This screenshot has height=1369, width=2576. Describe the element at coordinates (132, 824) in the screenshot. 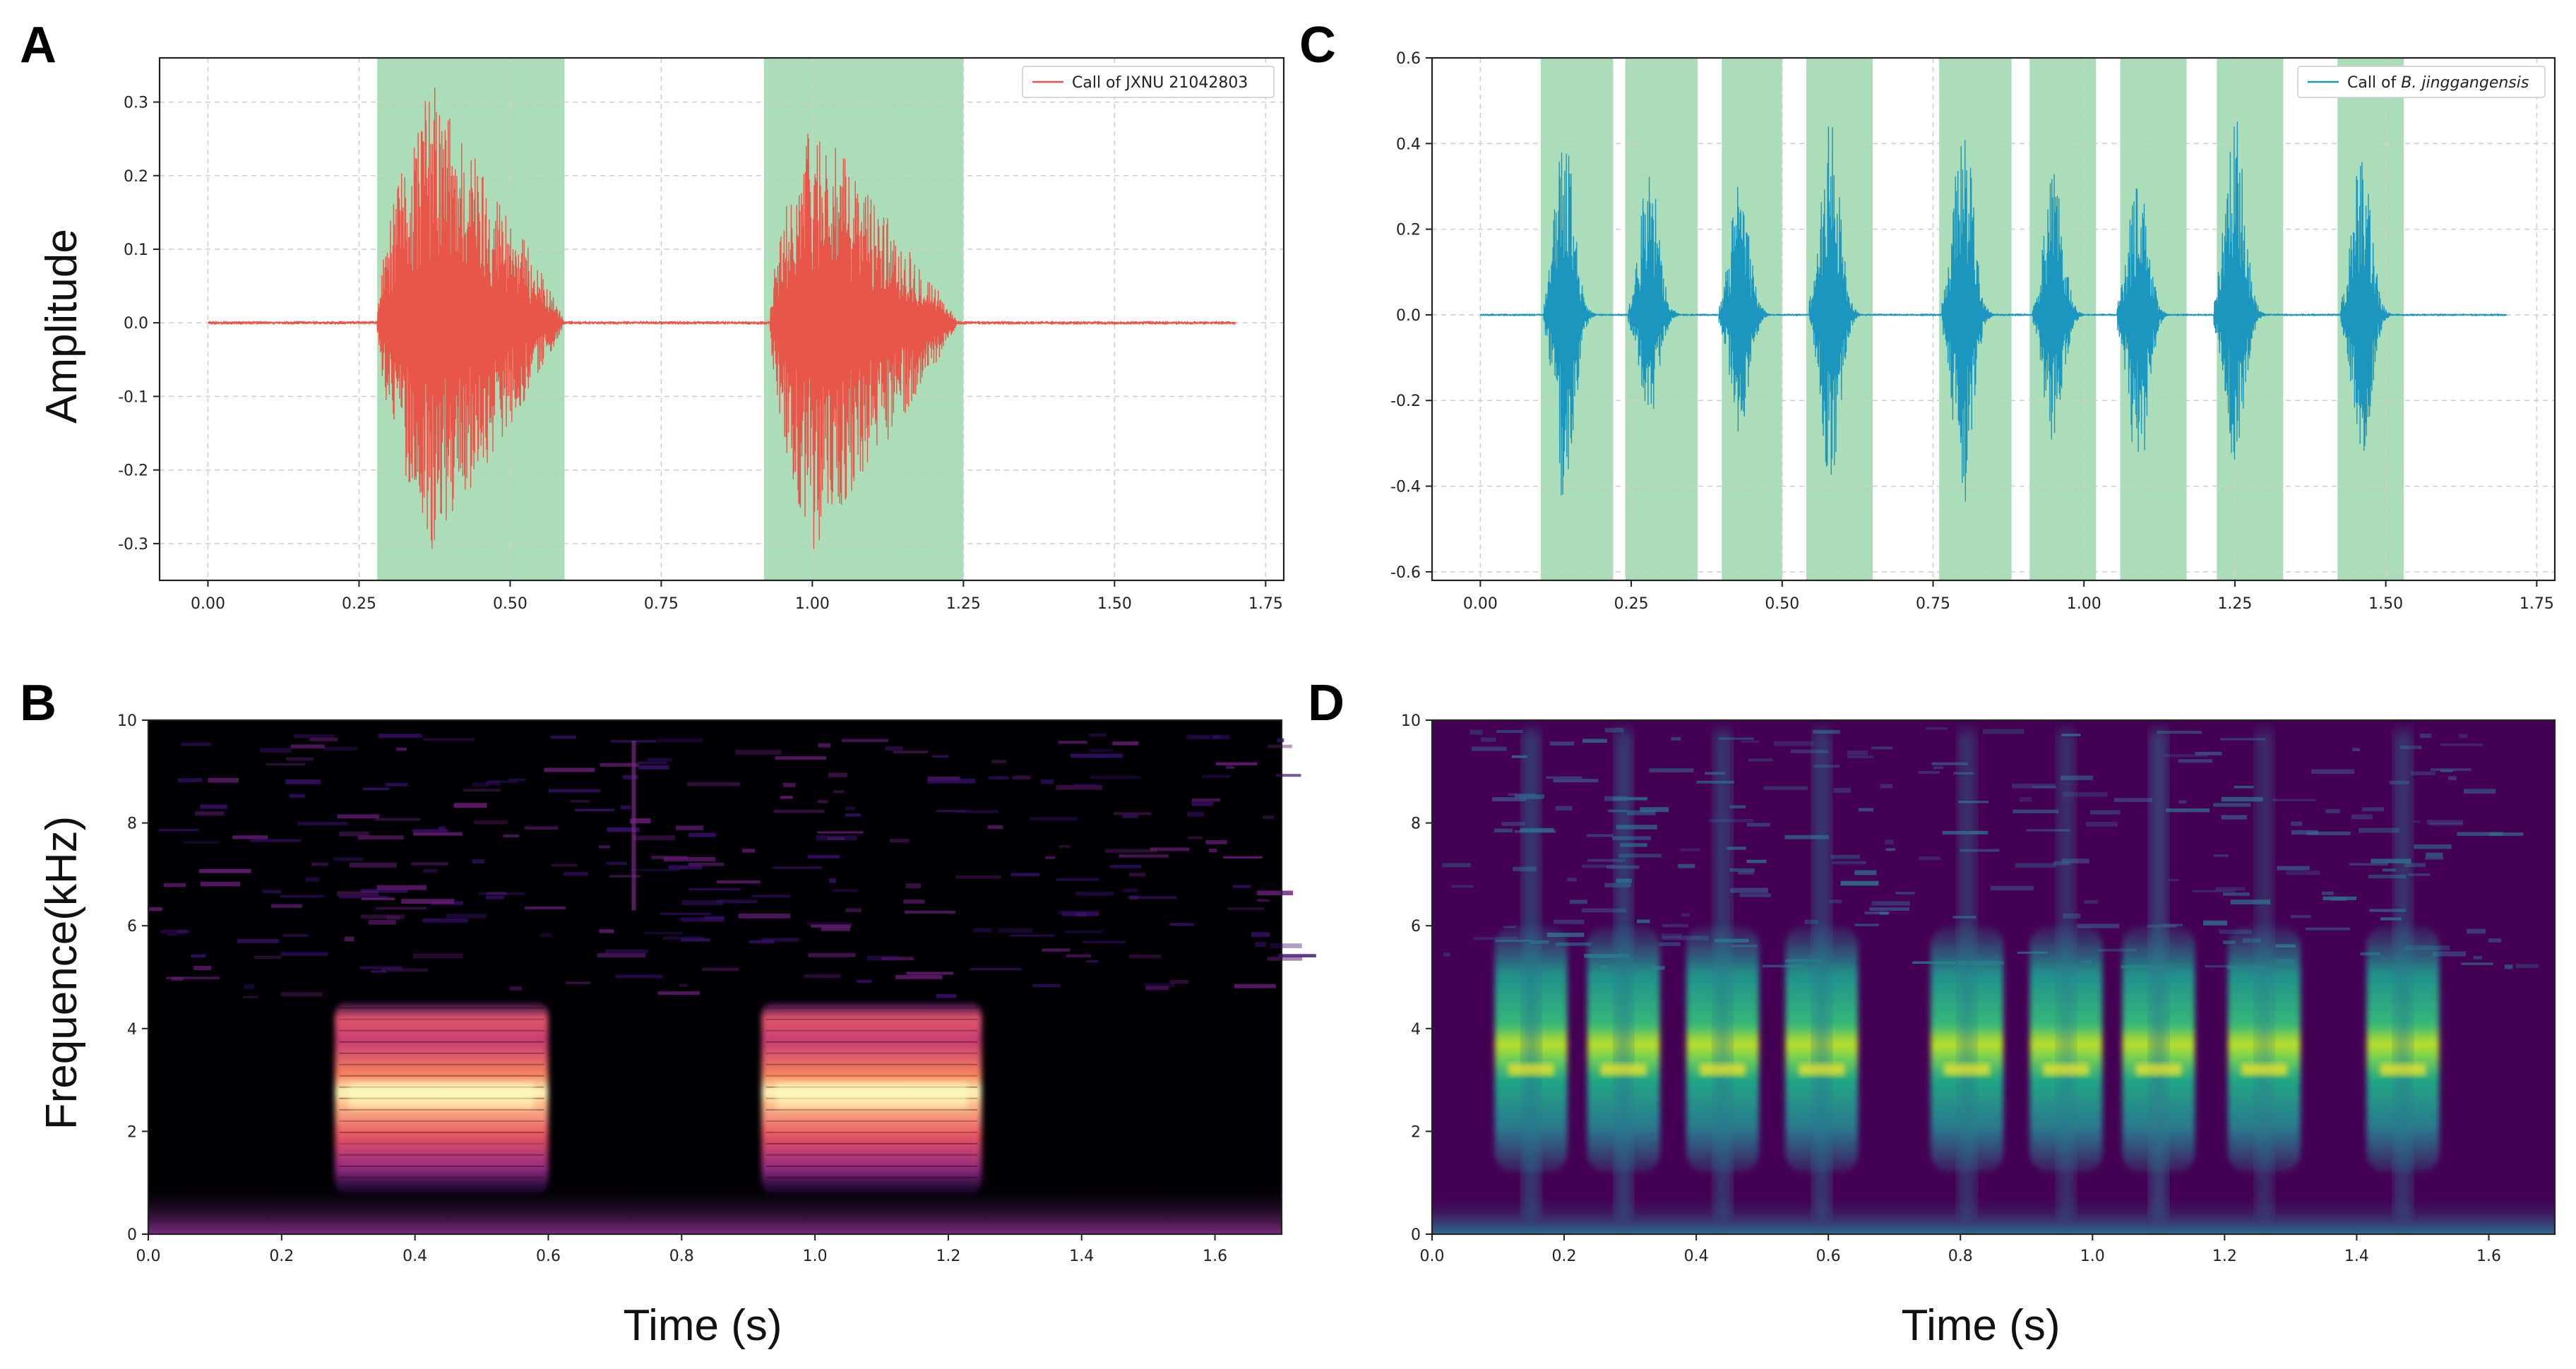

I see `y-tick-label: 8` at that location.